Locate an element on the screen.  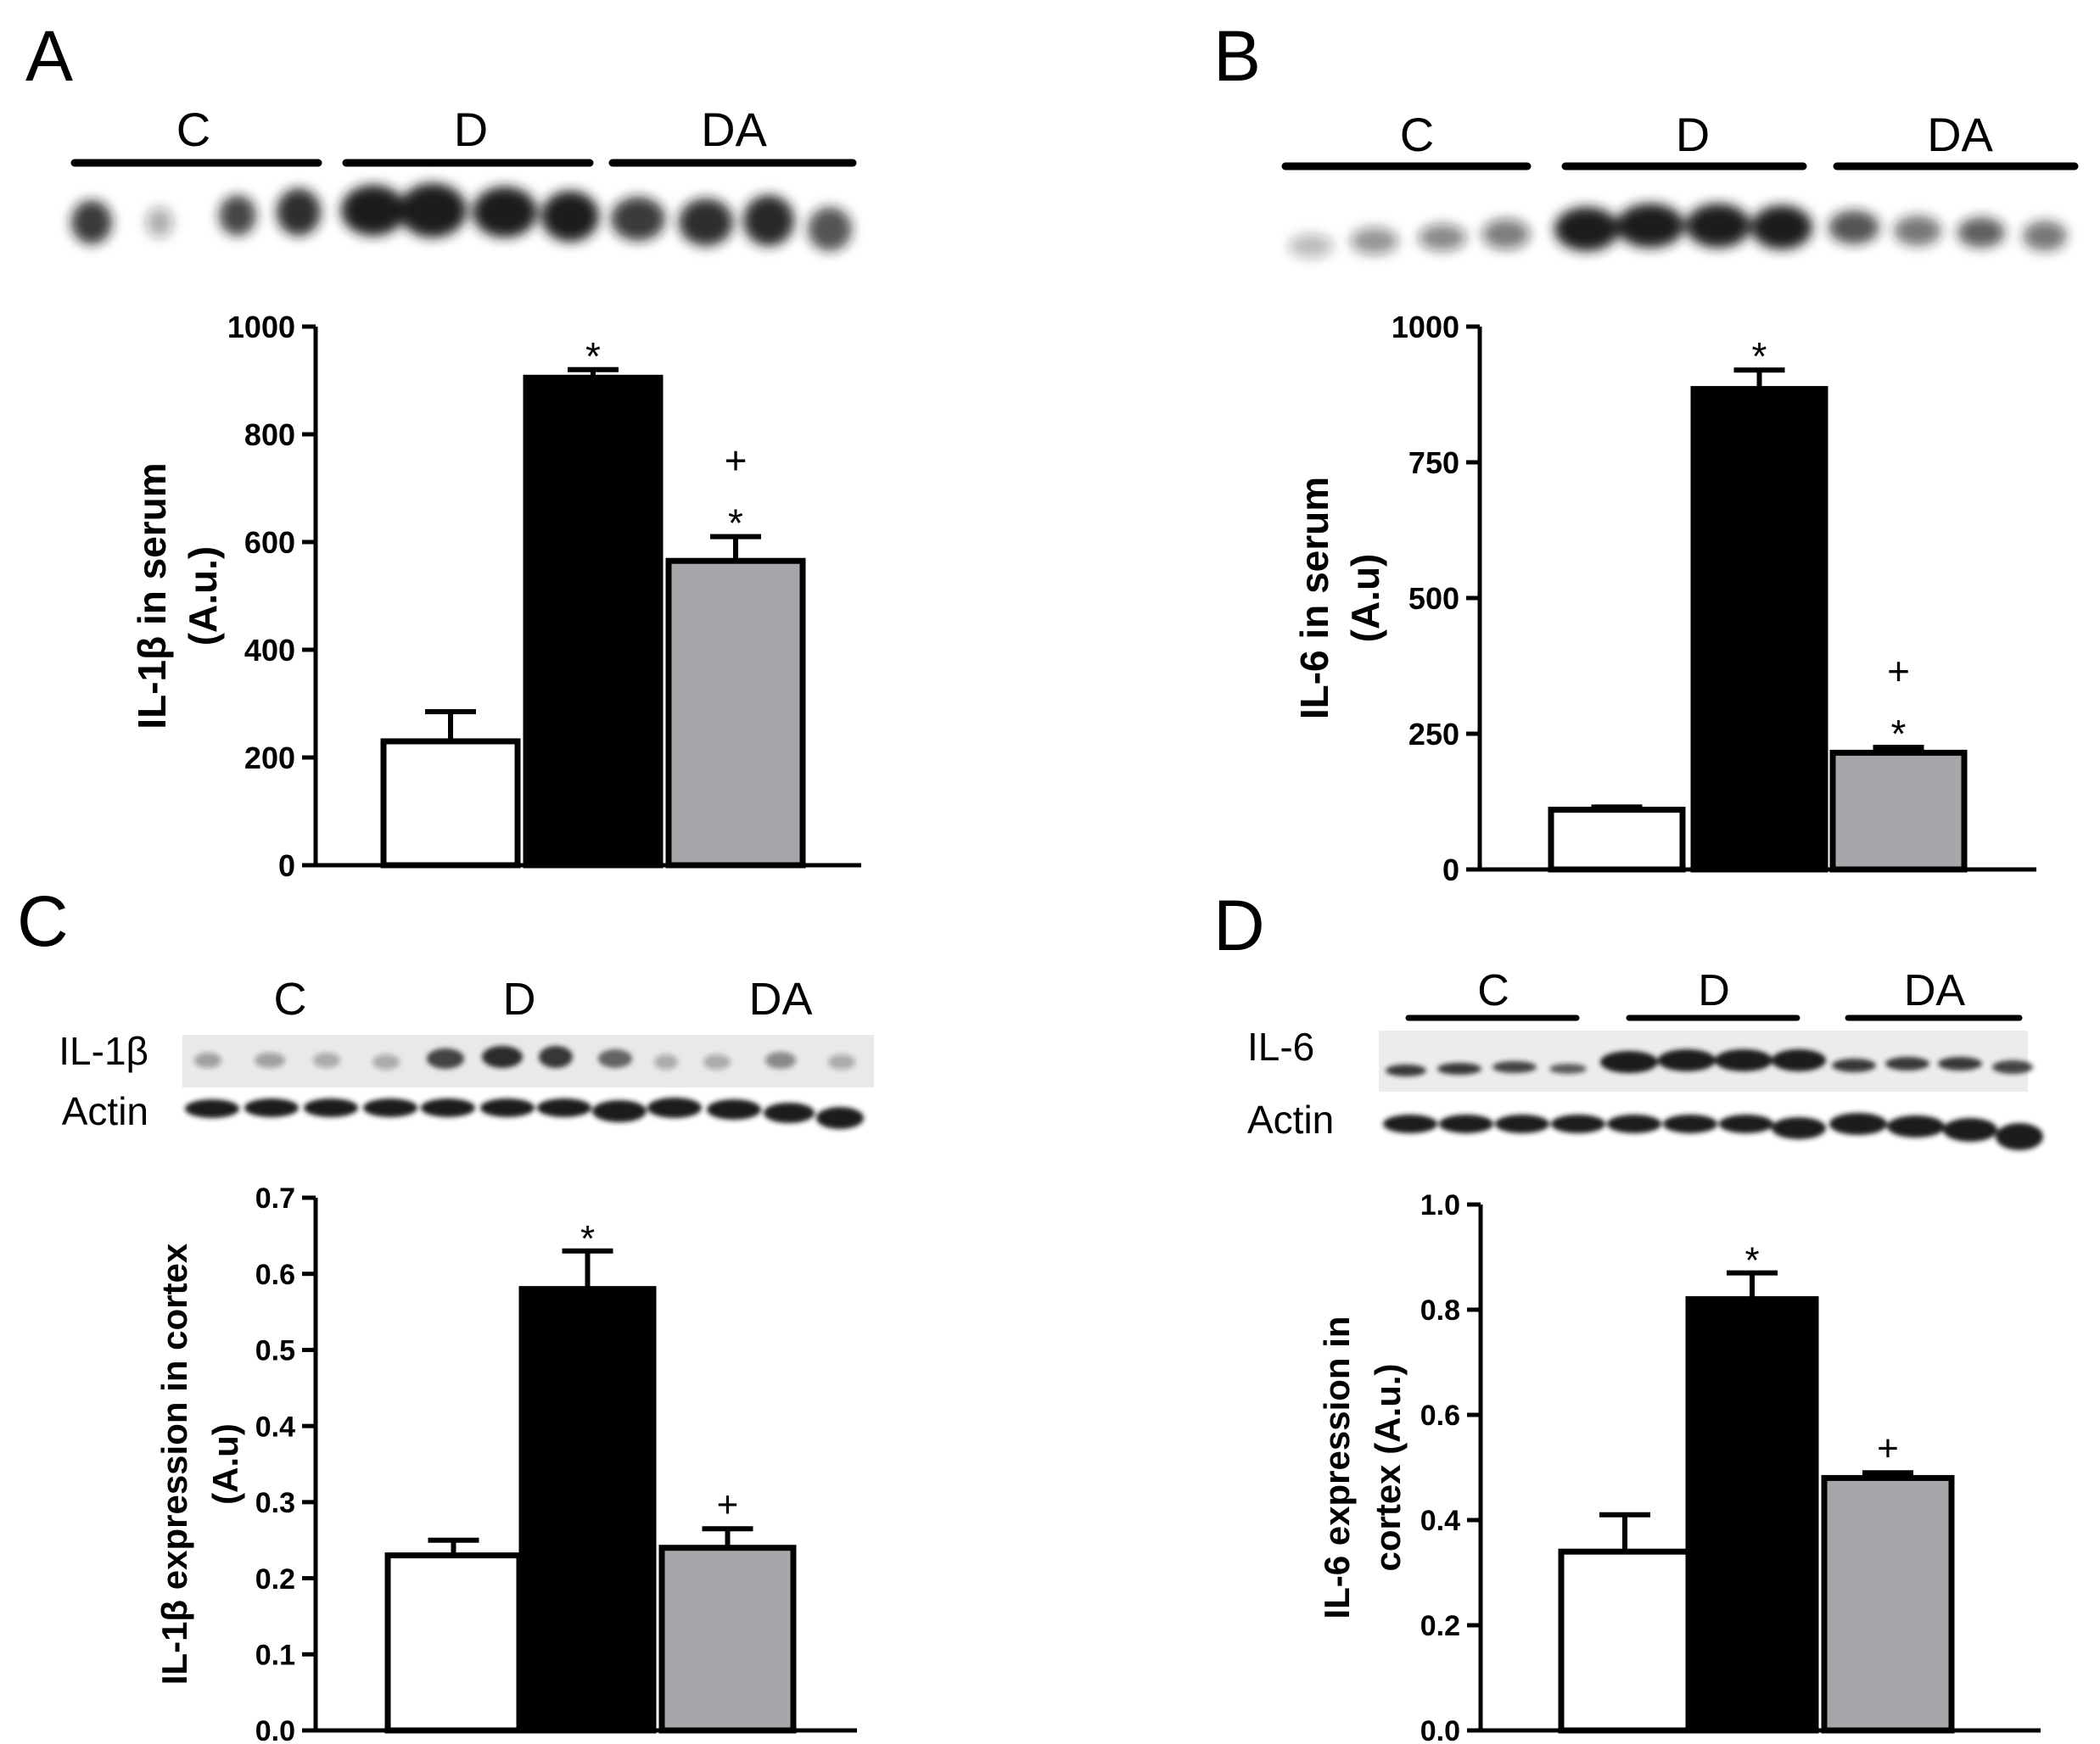
y-tick-label: 250 is located at coordinates (1433, 734).